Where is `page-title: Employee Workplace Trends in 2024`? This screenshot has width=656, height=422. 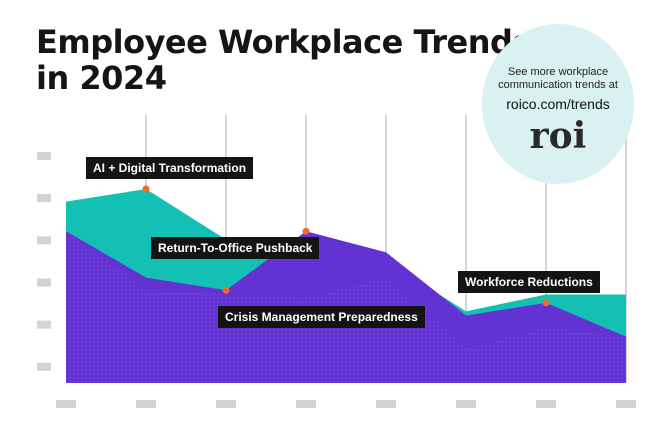 page-title: Employee Workplace Trends in 2024 is located at coordinates (283, 60).